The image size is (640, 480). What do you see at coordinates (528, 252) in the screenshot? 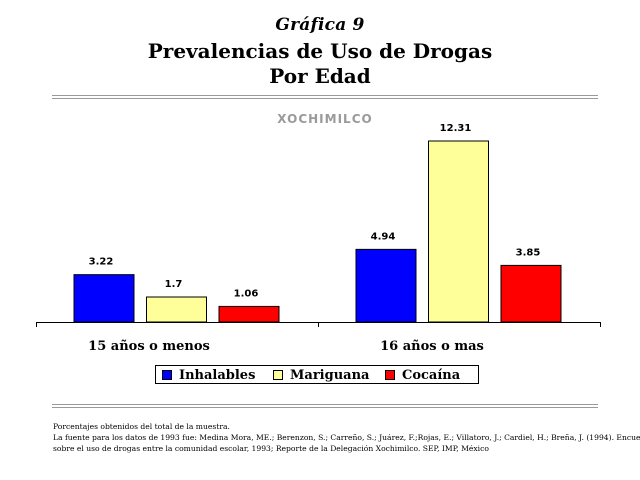
I see `data-label-cocaina-2: 3.85` at bounding box center [528, 252].